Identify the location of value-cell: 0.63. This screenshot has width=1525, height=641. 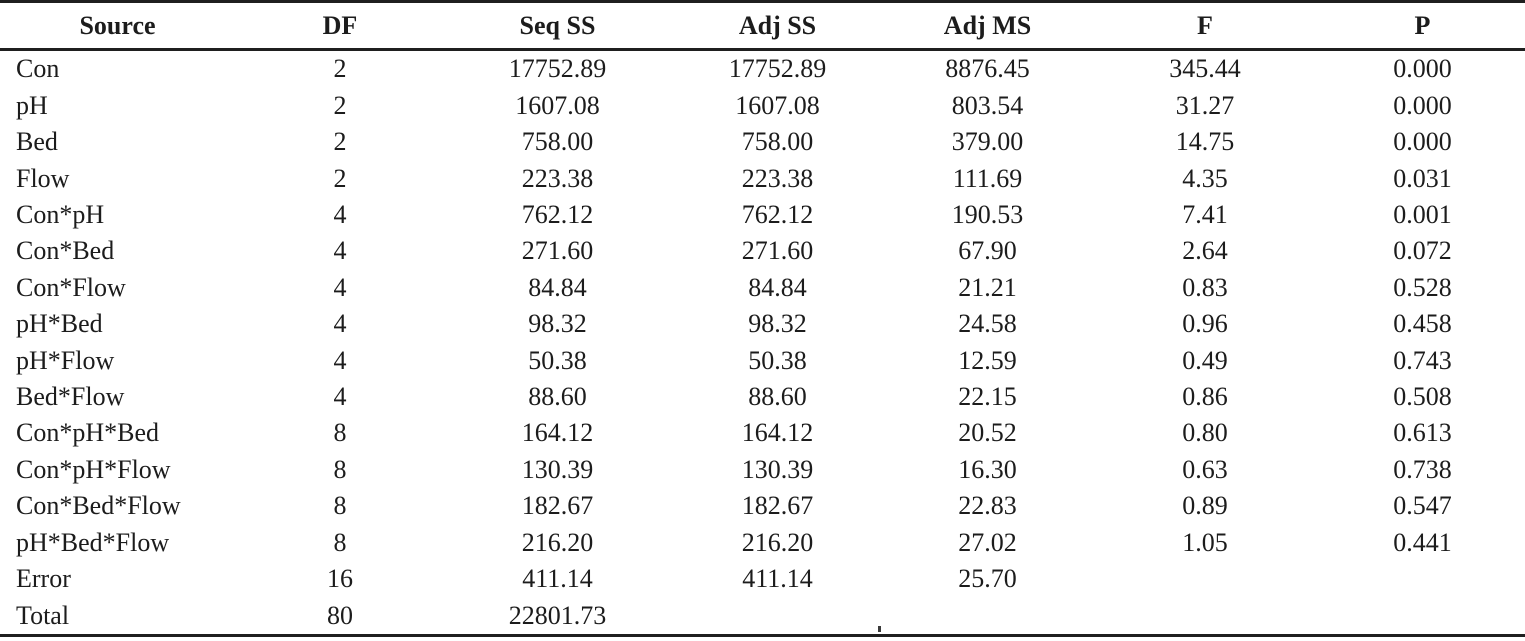
(1205, 469).